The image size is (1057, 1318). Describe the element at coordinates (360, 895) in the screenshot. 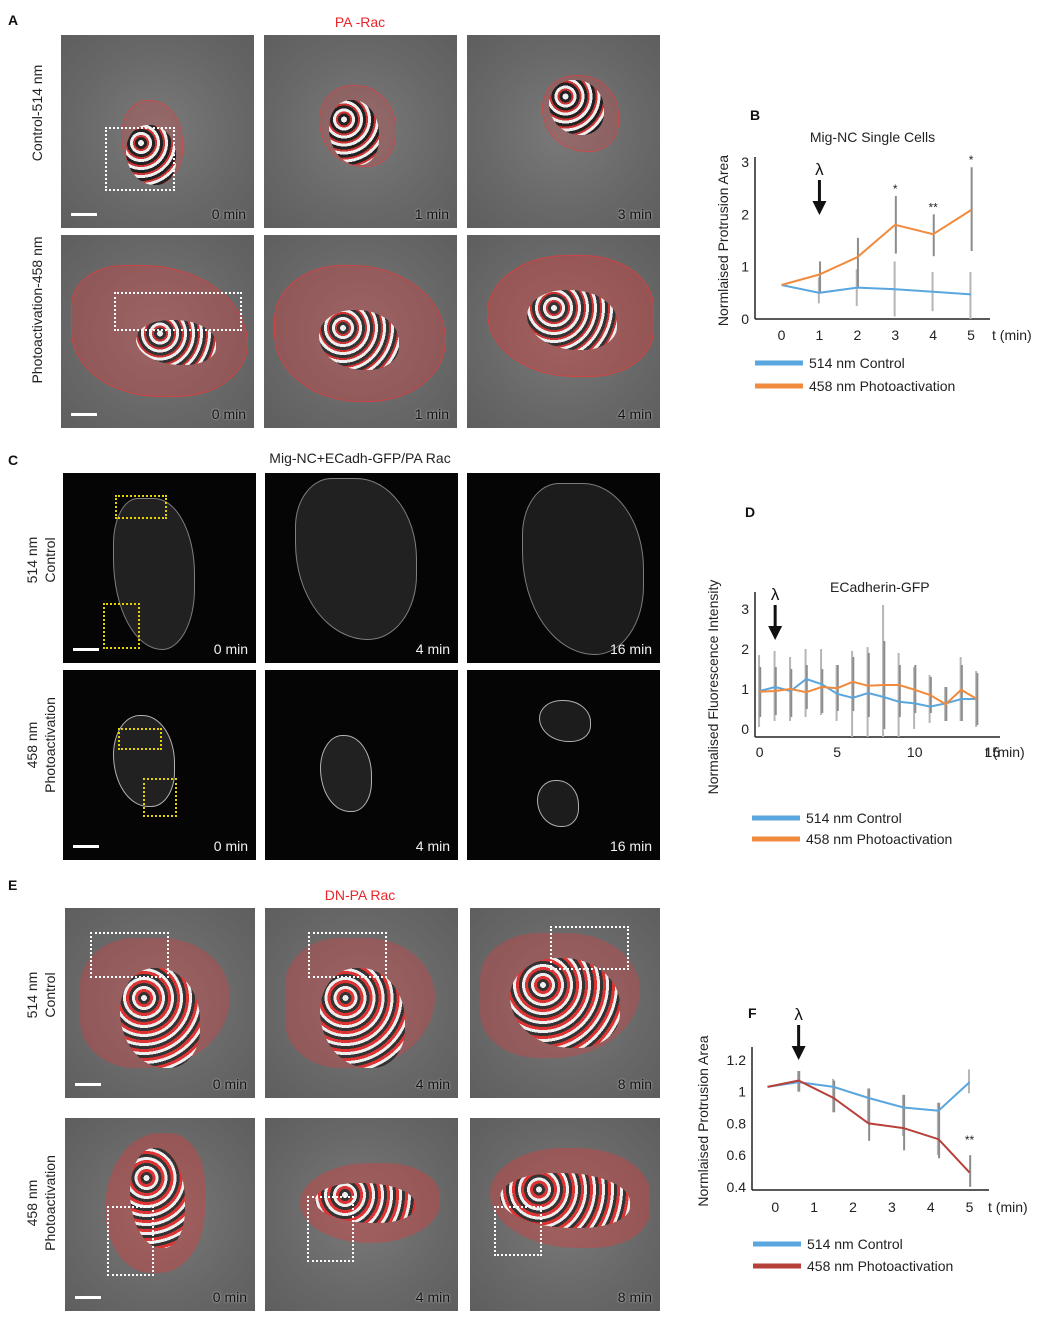

I see `panel-e-title: DN-PA Rac` at that location.